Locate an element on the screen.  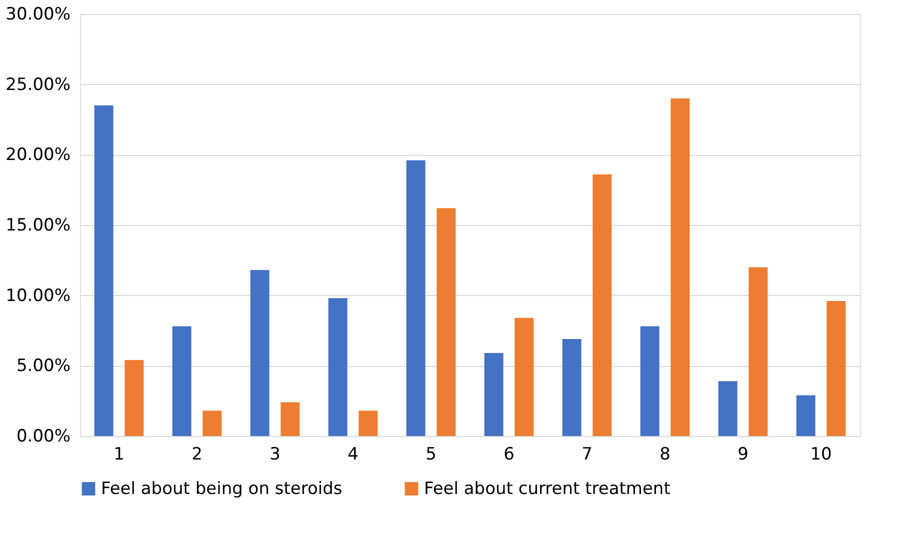
y-tick-label: 15.00% is located at coordinates (38, 226).